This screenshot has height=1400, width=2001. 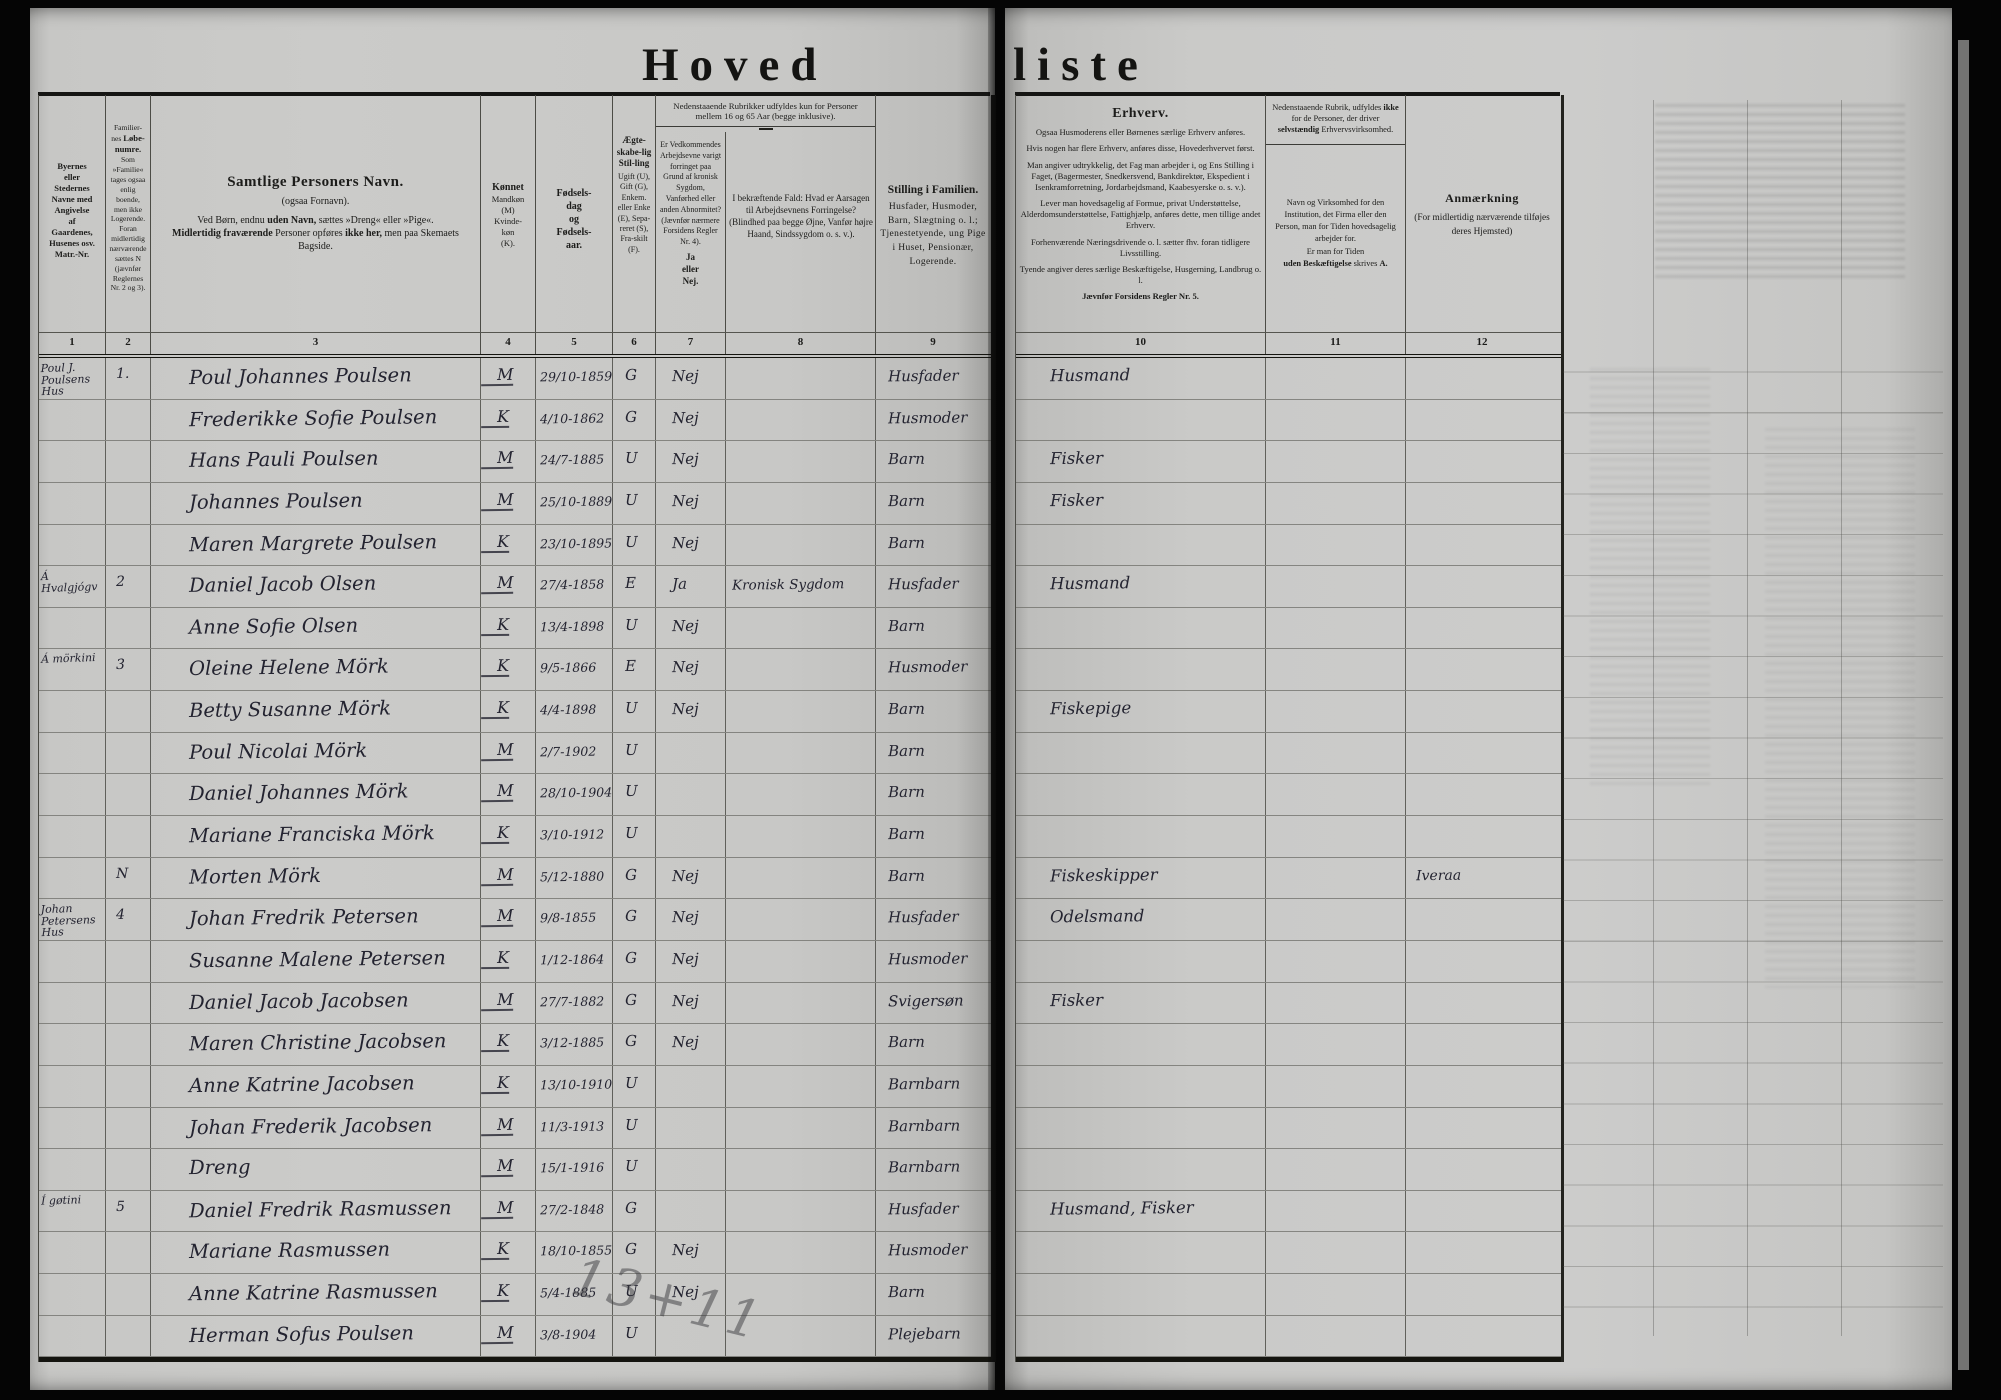 What do you see at coordinates (128, 586) in the screenshot?
I see `cell-family-number: 2` at bounding box center [128, 586].